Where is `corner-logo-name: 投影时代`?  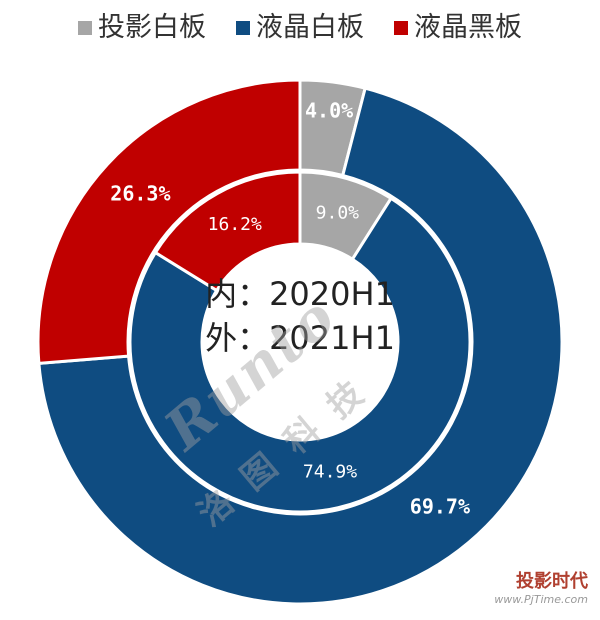 corner-logo-name: 投影时代 is located at coordinates (552, 581).